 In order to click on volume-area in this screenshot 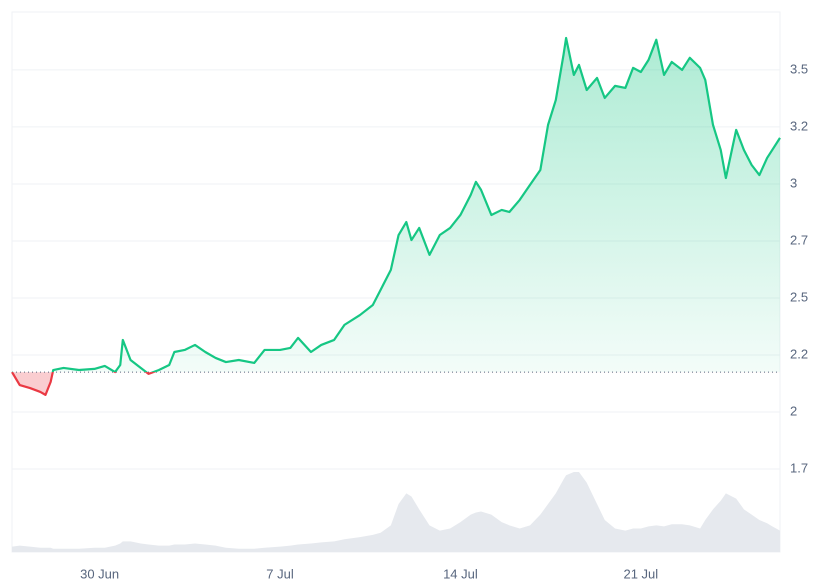, I will do `click(396, 512)`.